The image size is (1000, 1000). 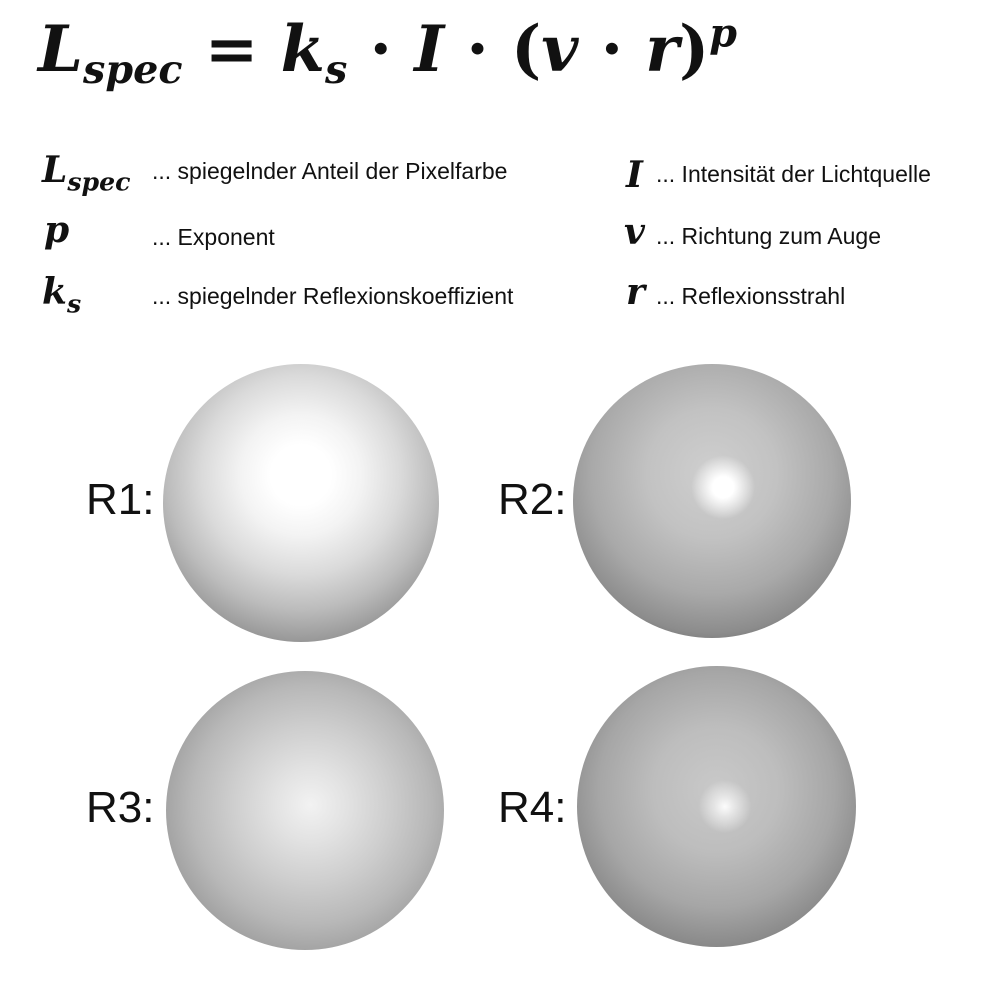 What do you see at coordinates (635, 292) in the screenshot?
I see `legend-symbol-r: r` at bounding box center [635, 292].